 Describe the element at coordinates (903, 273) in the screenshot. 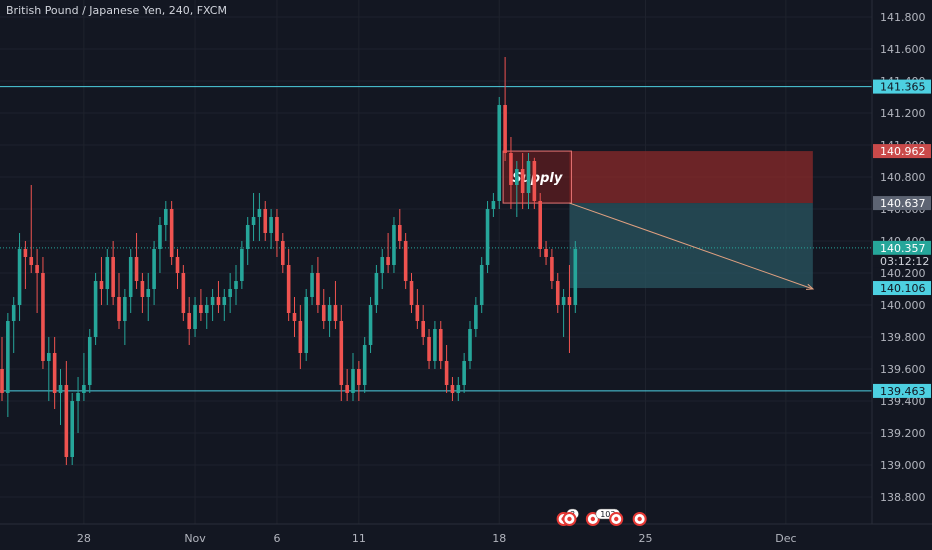

I see `y-tick-label: 140.200` at that location.